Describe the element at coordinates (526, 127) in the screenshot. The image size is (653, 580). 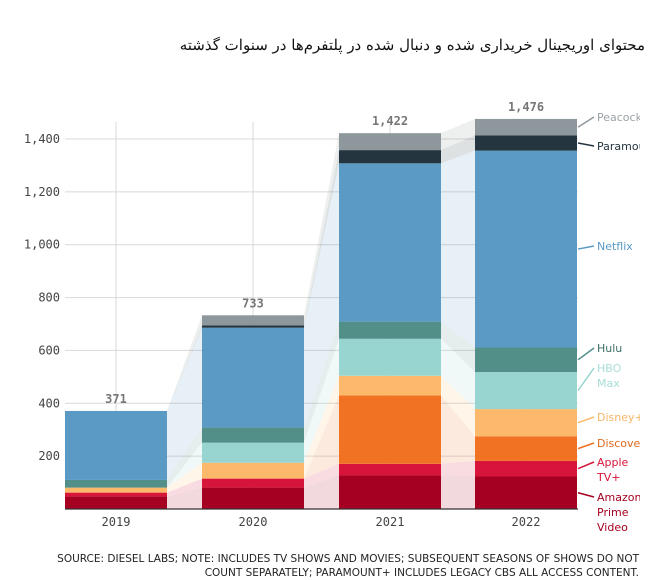
I see `bar-segment-peacock-2022` at that location.